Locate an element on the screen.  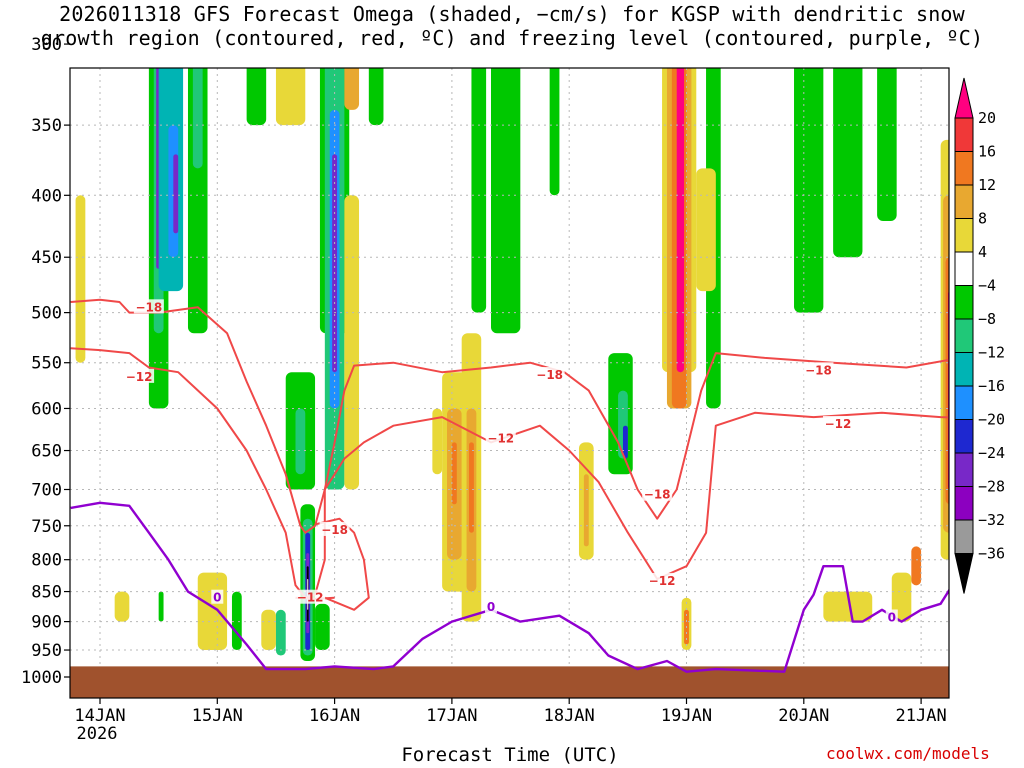
y-tick-label: 350 is located at coordinates (46, 126).